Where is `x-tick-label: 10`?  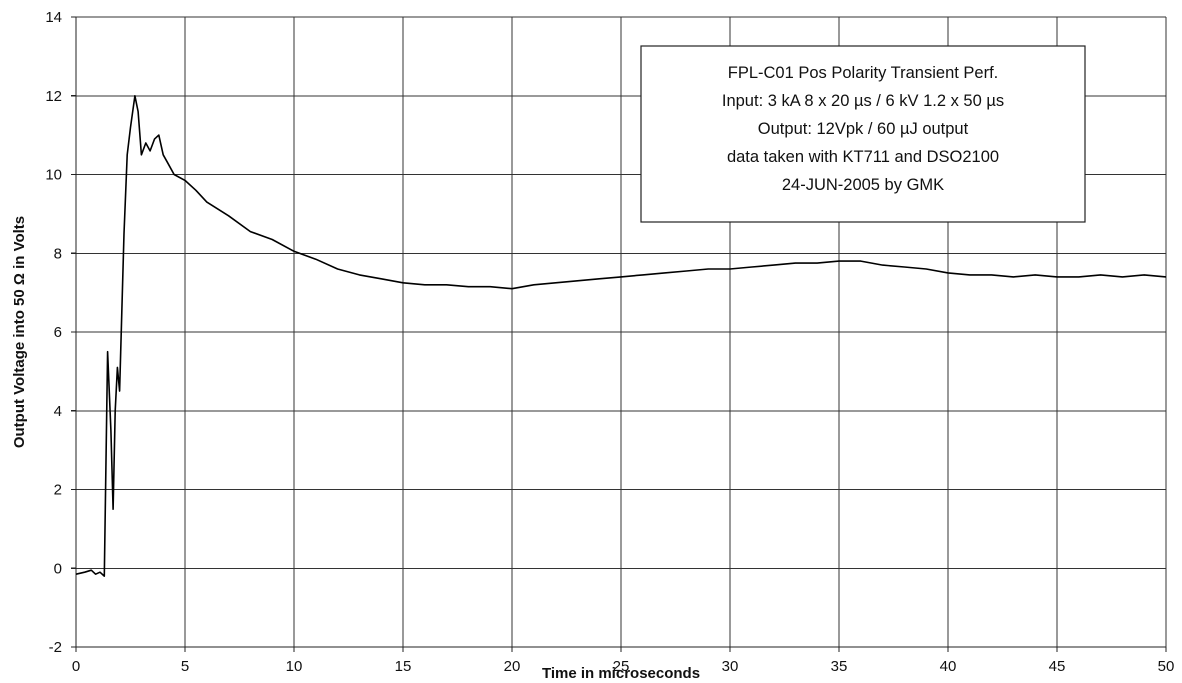
x-tick-label: 10 is located at coordinates (294, 666).